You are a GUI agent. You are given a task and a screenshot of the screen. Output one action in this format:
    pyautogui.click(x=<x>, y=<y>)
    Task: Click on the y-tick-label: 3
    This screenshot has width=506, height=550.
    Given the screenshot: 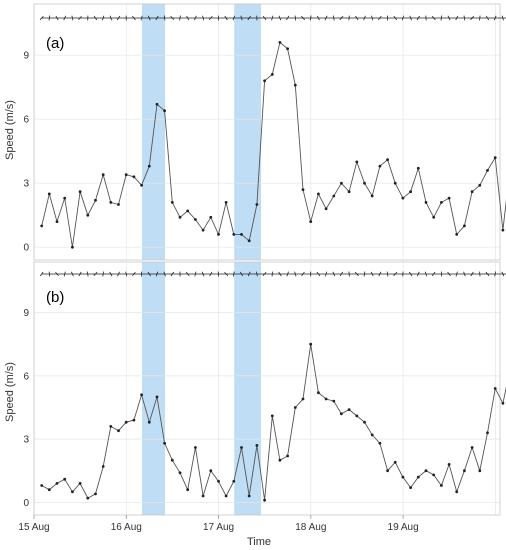 What is the action you would take?
    pyautogui.click(x=26, y=440)
    